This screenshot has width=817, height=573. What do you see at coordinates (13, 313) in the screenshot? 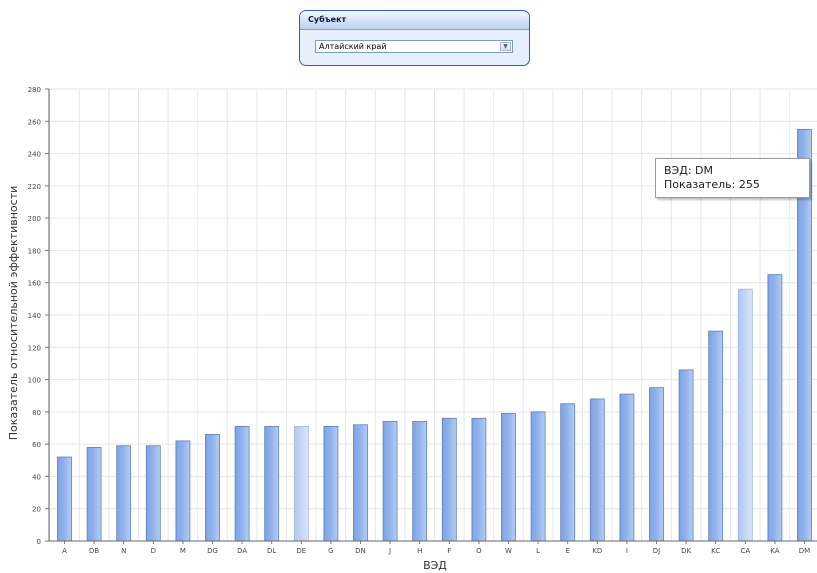
I see `y-axis-label: Показатель относительной эффективности` at bounding box center [13, 313].